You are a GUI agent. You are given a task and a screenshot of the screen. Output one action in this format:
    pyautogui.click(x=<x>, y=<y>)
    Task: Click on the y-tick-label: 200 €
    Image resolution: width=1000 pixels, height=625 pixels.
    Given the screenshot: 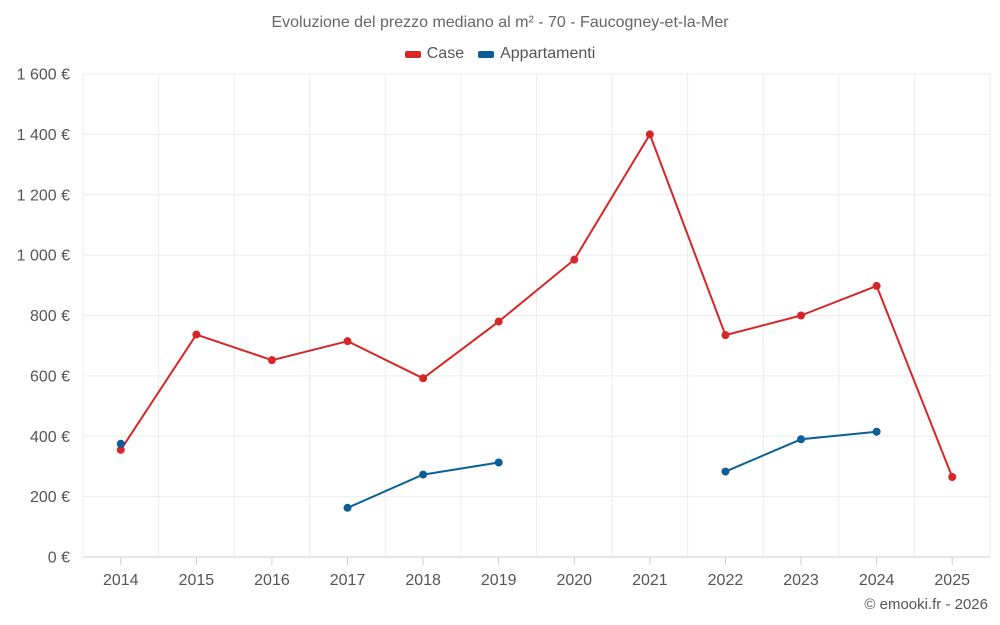 What is the action you would take?
    pyautogui.click(x=50, y=497)
    